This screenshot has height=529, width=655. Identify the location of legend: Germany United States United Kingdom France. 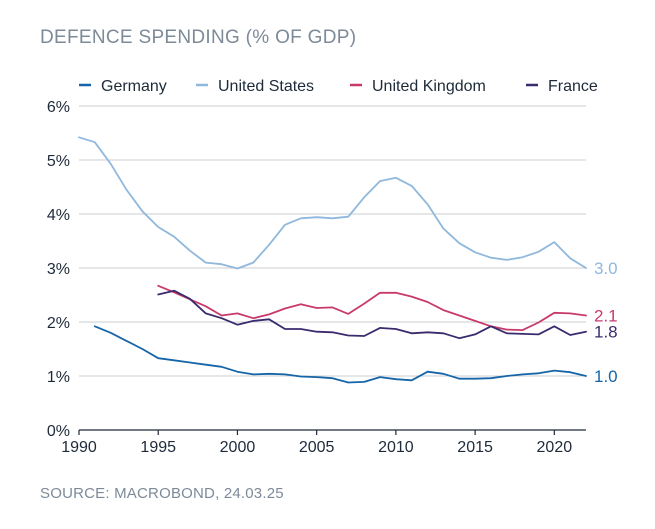
(338, 86).